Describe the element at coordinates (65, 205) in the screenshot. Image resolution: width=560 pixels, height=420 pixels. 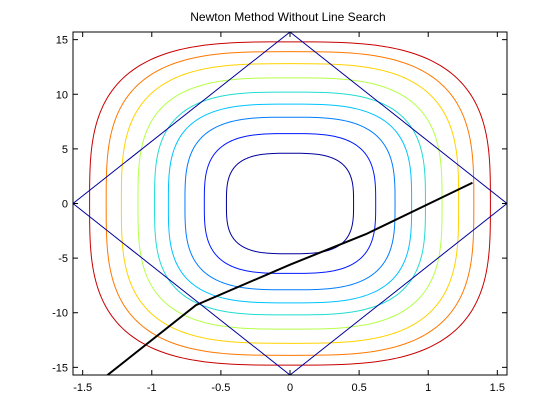
I see `y-tick-label: 0` at that location.